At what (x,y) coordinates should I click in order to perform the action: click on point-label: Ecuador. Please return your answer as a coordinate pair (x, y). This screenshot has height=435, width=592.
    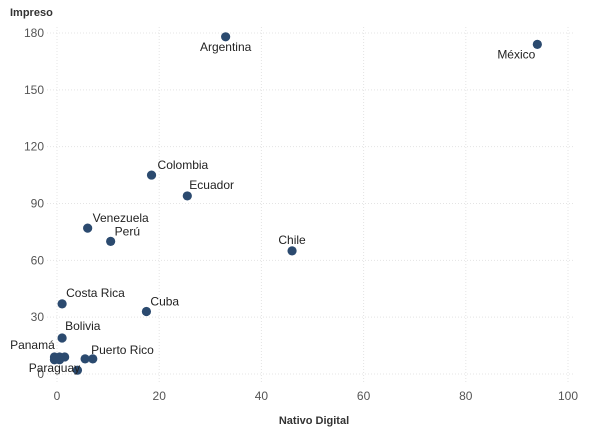
    Looking at the image, I should click on (211, 185).